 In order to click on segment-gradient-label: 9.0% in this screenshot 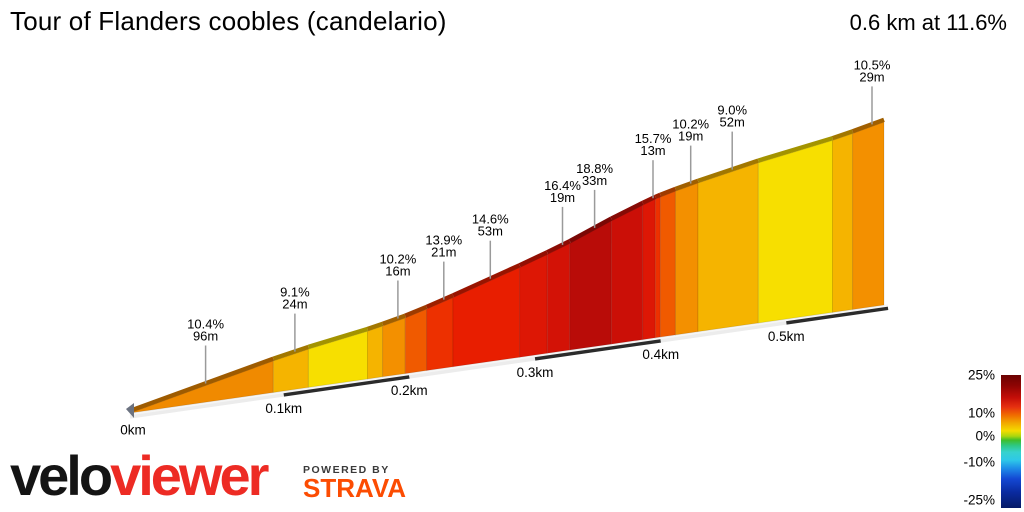, I will do `click(732, 110)`.